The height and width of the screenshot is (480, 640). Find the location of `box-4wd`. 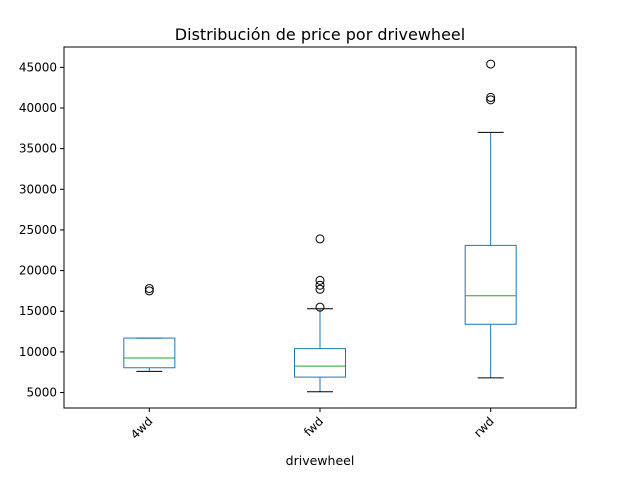

box-4wd is located at coordinates (149, 353).